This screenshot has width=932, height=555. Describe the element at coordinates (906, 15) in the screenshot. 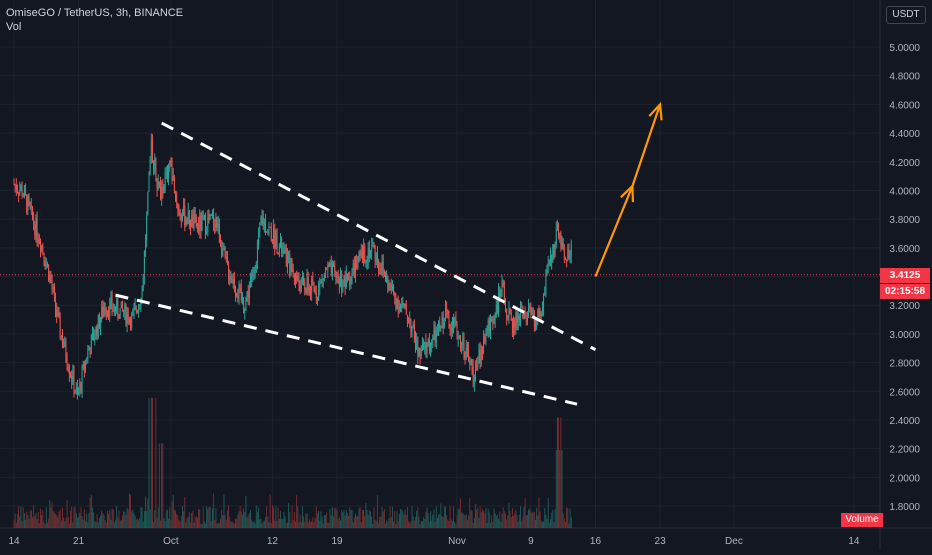

I see `currency-badge: USDT` at that location.